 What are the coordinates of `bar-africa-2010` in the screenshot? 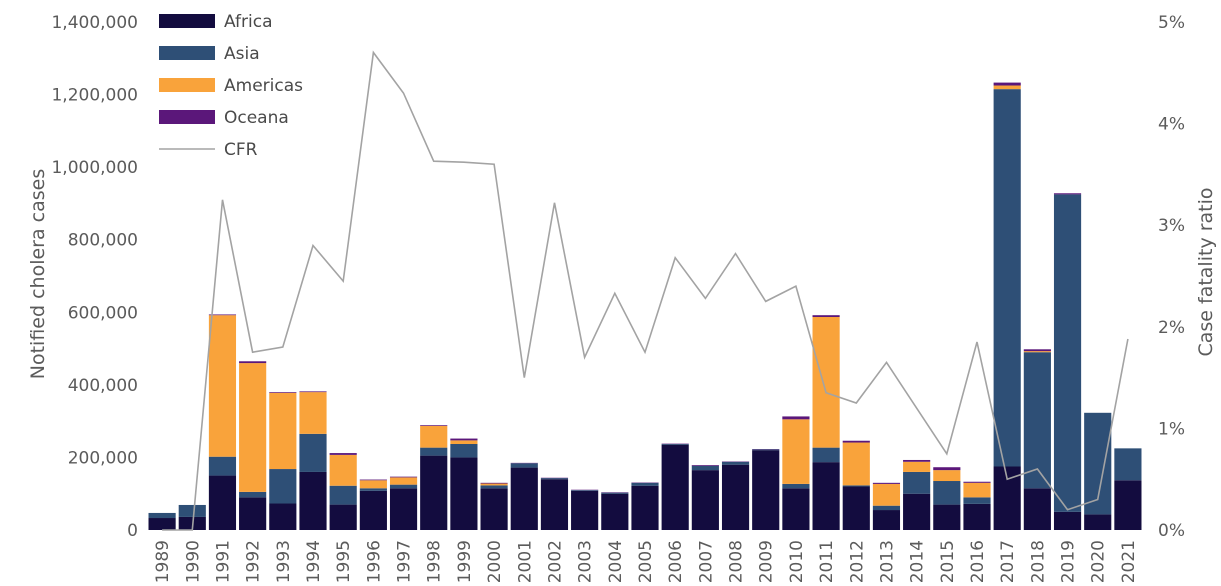 It's located at (796, 509).